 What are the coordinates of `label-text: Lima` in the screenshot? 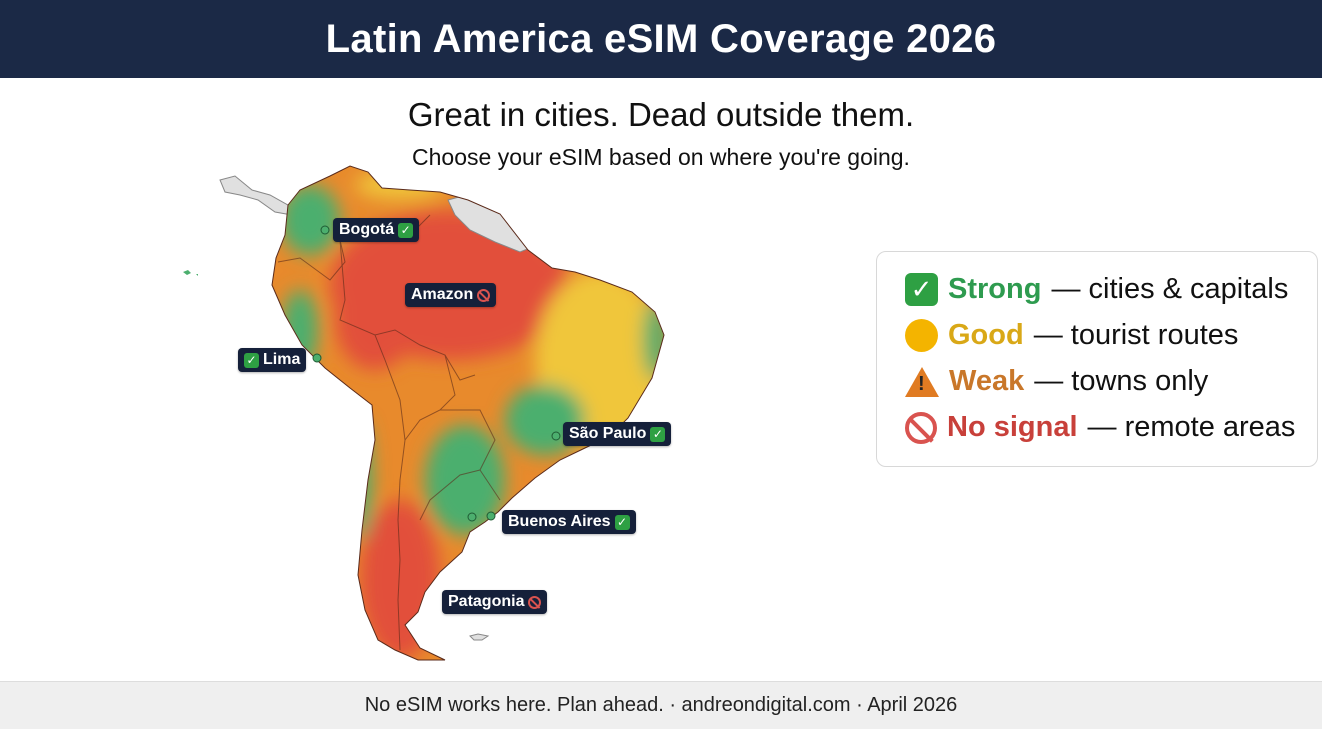 It's located at (282, 359).